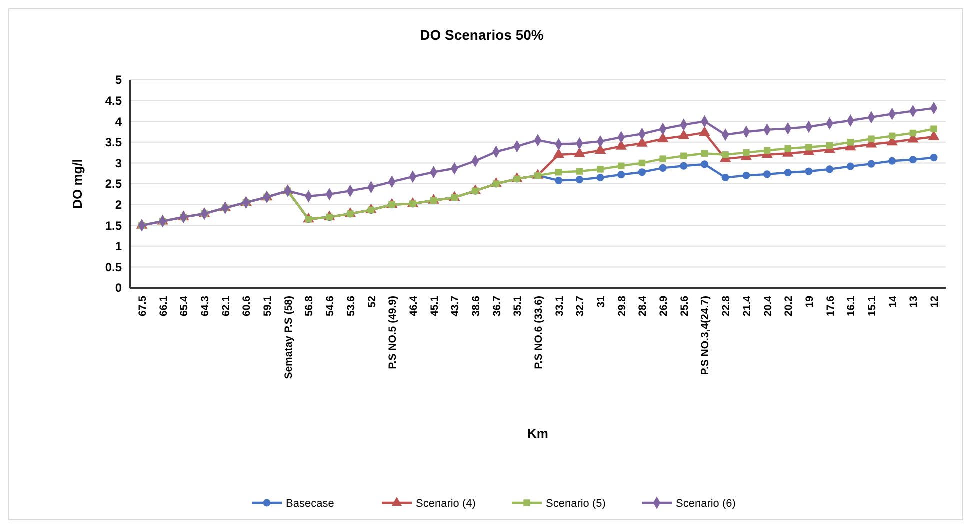  What do you see at coordinates (351, 306) in the screenshot?
I see `x-tick-label: 53.6` at bounding box center [351, 306].